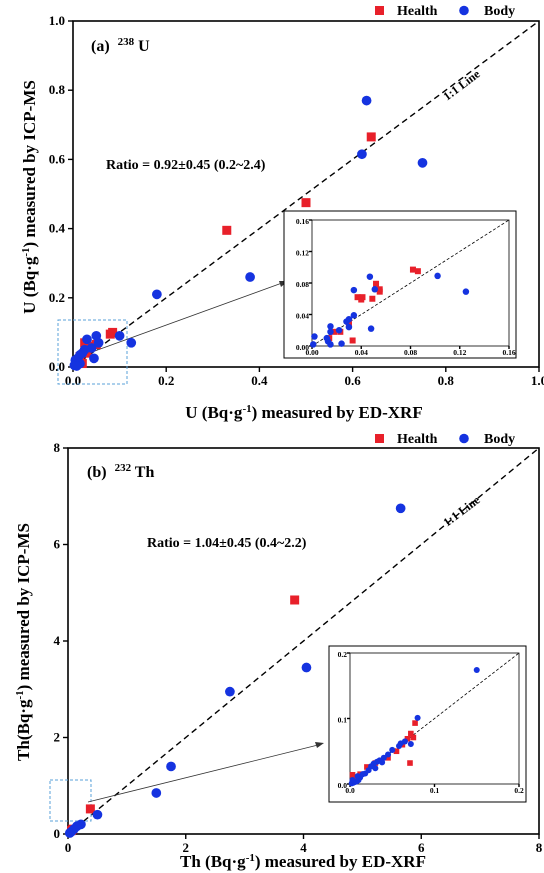 The width and height of the screenshot is (544, 873). Describe the element at coordinates (417, 439) in the screenshot. I see `legend-health-label-b: Health` at that location.